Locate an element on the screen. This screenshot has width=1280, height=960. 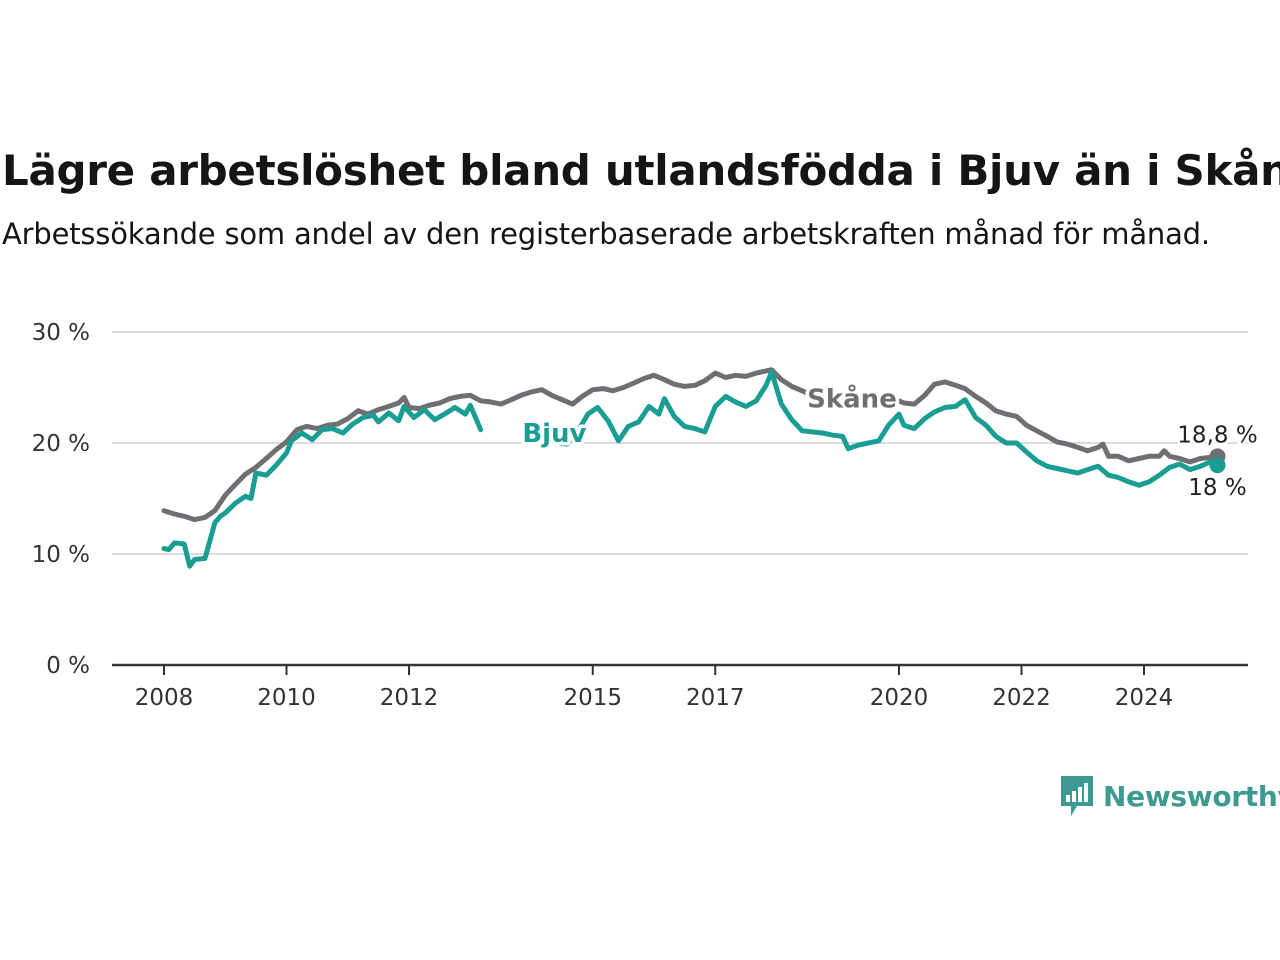
end-value-label: 18 % is located at coordinates (1217, 488).